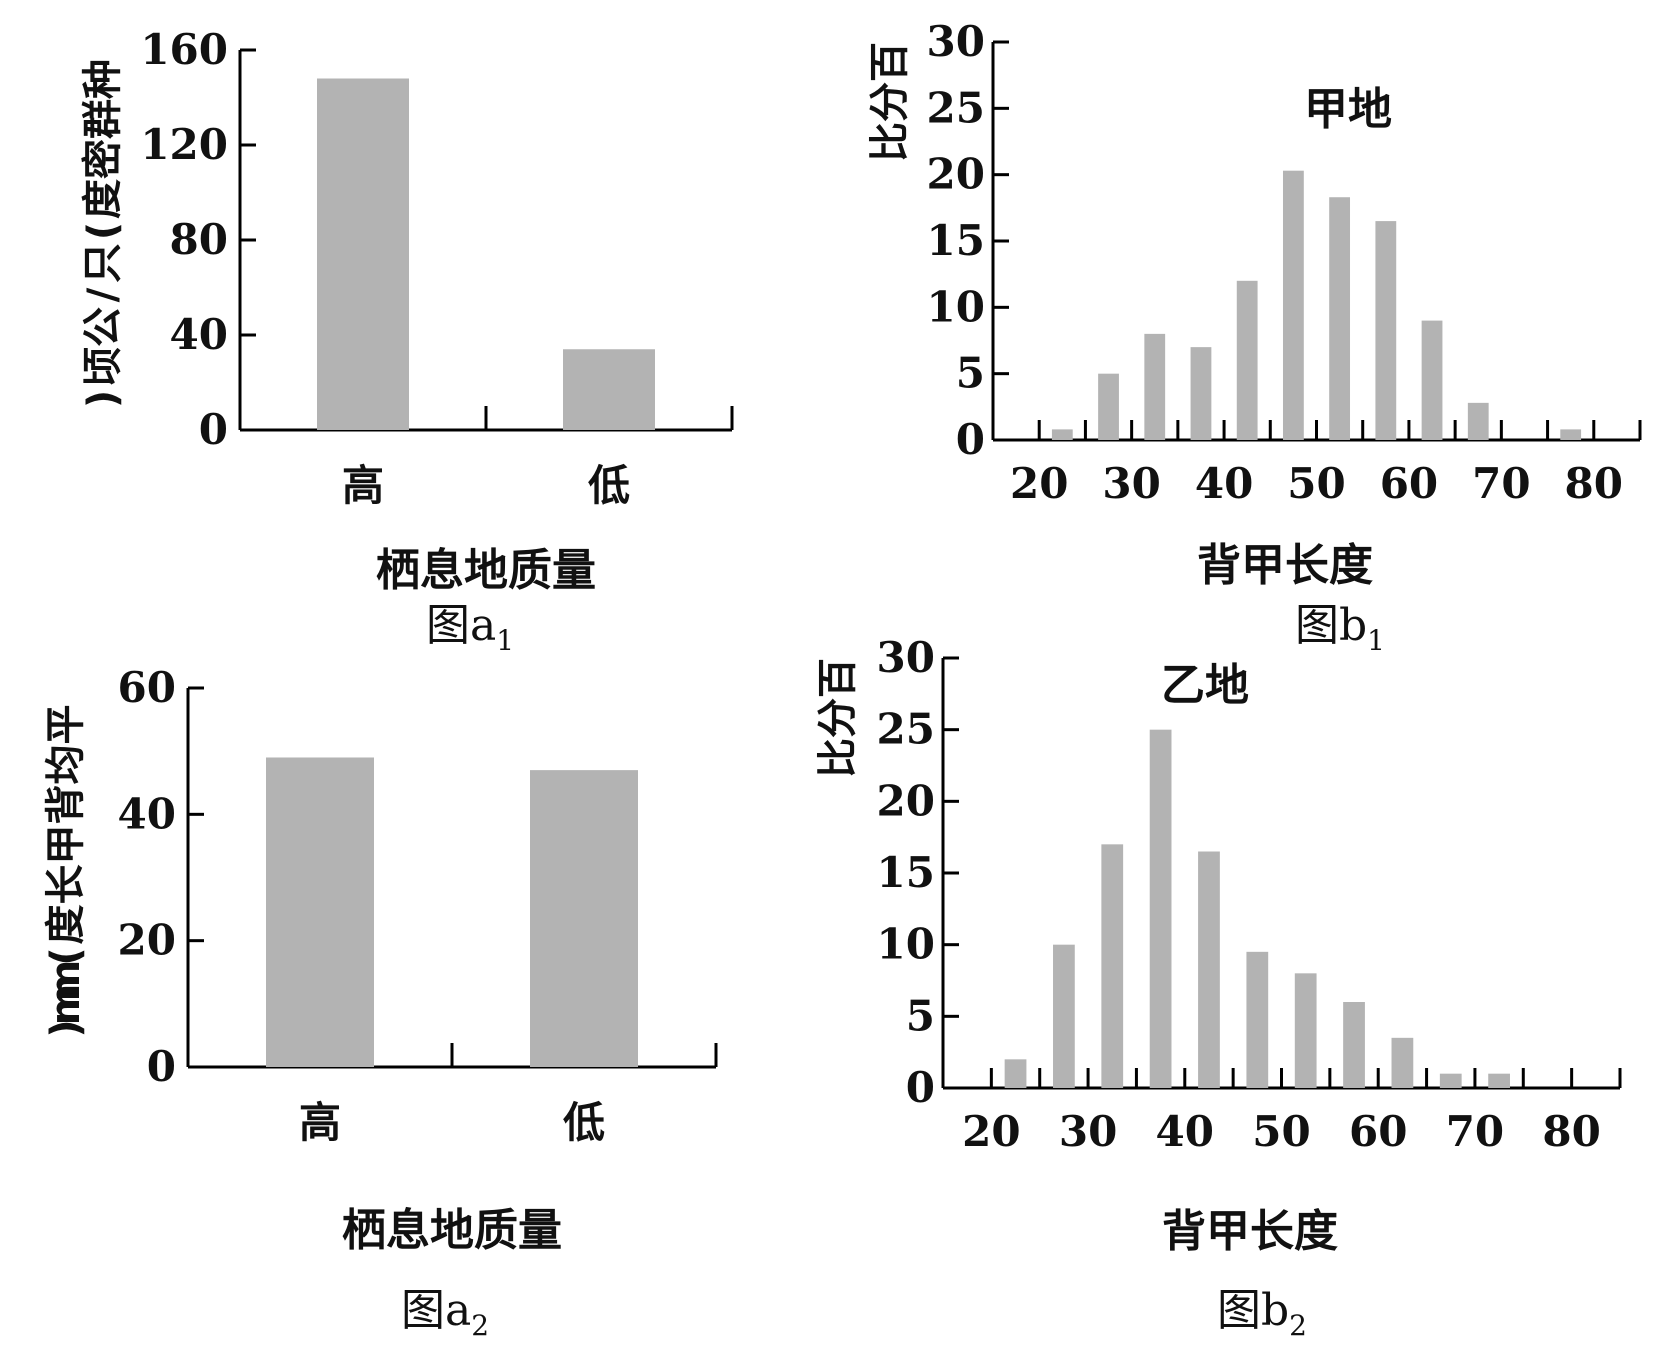 The width and height of the screenshot is (1658, 1370). Describe the element at coordinates (66, 725) in the screenshot. I see `ylabel-char: 平` at that location.